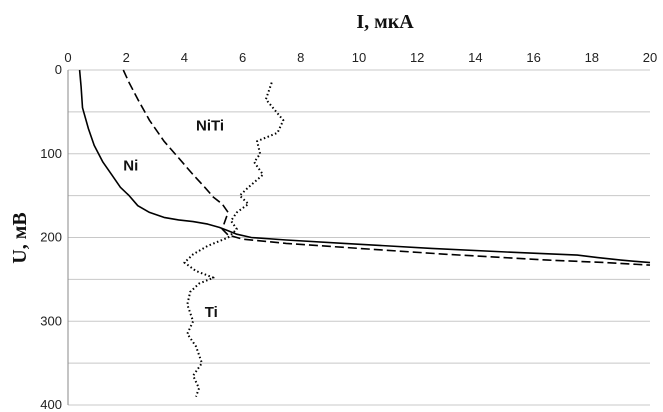  I want to click on x-tick-label: 14, so click(475, 57).